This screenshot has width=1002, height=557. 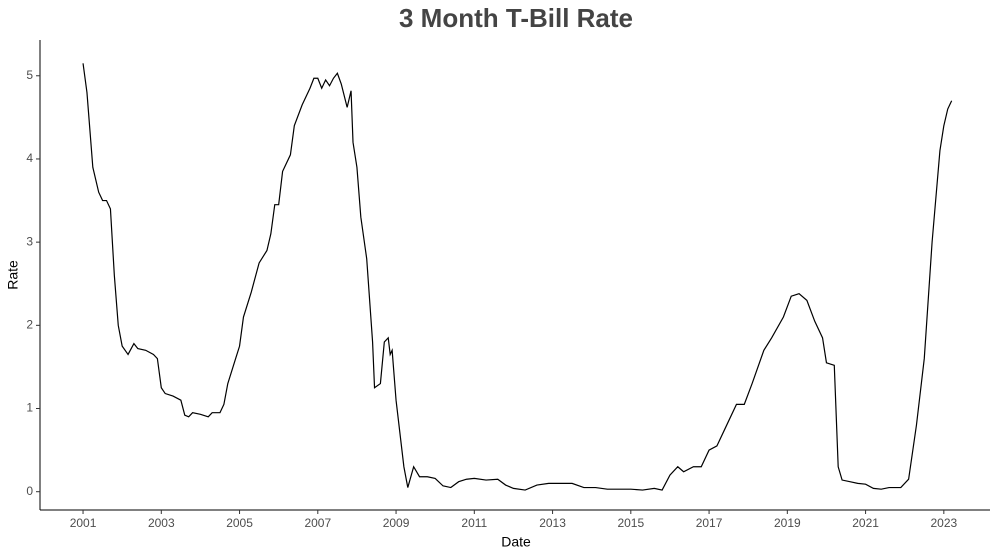 What do you see at coordinates (317, 523) in the screenshot?
I see `x-tick-label: 2007` at bounding box center [317, 523].